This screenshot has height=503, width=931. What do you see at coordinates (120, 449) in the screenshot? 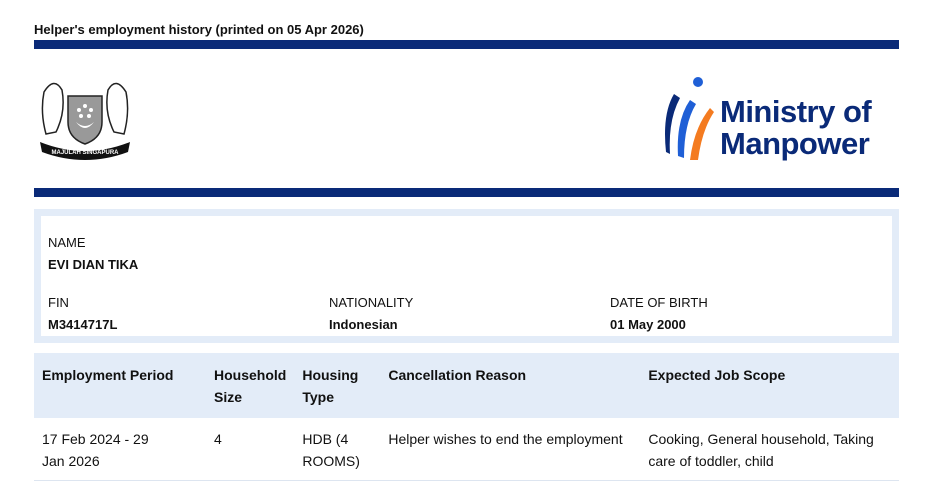
I see `employment-period-cell: 17 Feb 2024 - 29 Jan 2026` at bounding box center [120, 449].